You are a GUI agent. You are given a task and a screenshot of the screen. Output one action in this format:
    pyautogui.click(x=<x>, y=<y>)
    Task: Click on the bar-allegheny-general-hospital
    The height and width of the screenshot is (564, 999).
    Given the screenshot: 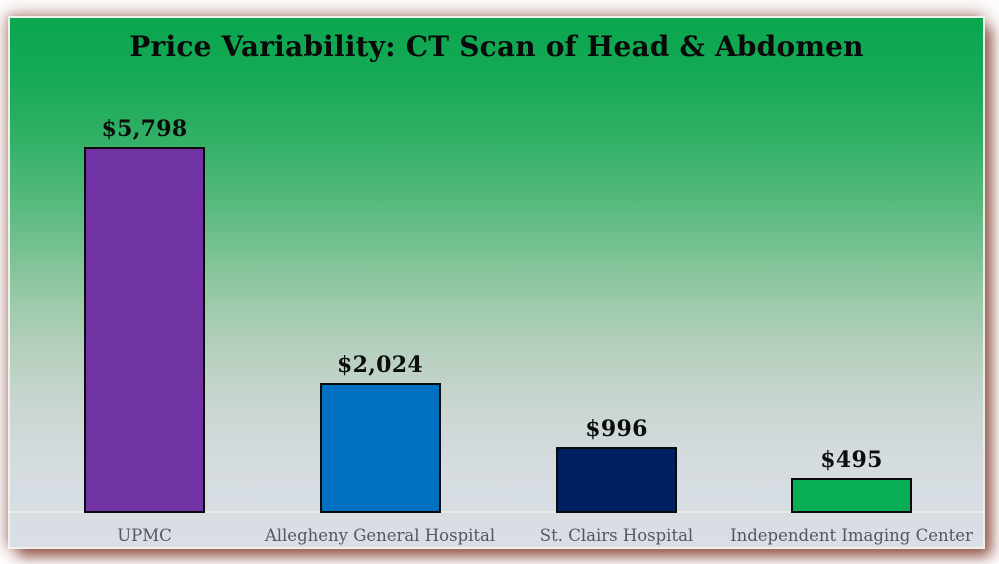 What is the action you would take?
    pyautogui.click(x=380, y=448)
    